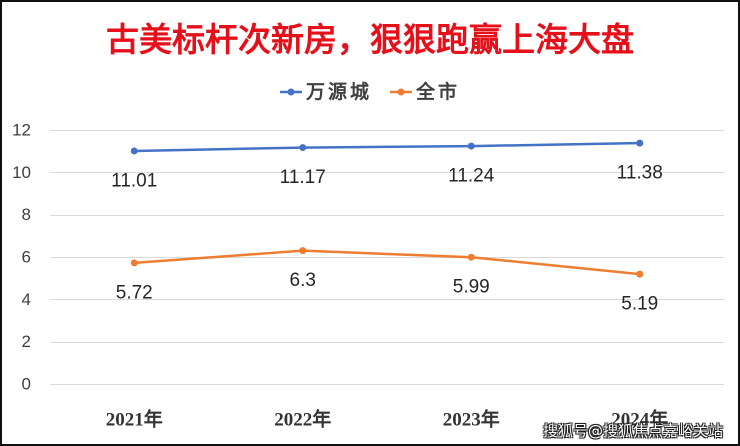 The image size is (740, 446). What do you see at coordinates (302, 419) in the screenshot?
I see `x-tick-label: 2022年` at bounding box center [302, 419].